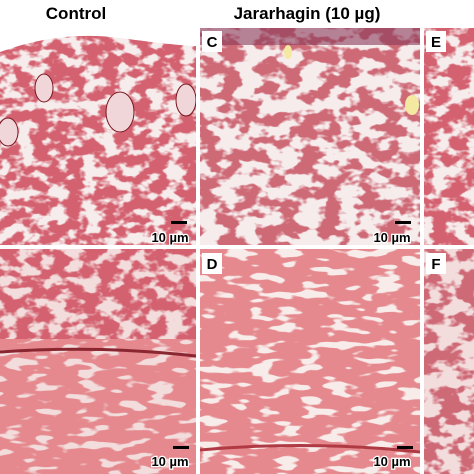 This screenshot has width=474, height=474. I want to click on column-header: Jararhagin (10 µg), so click(307, 13).